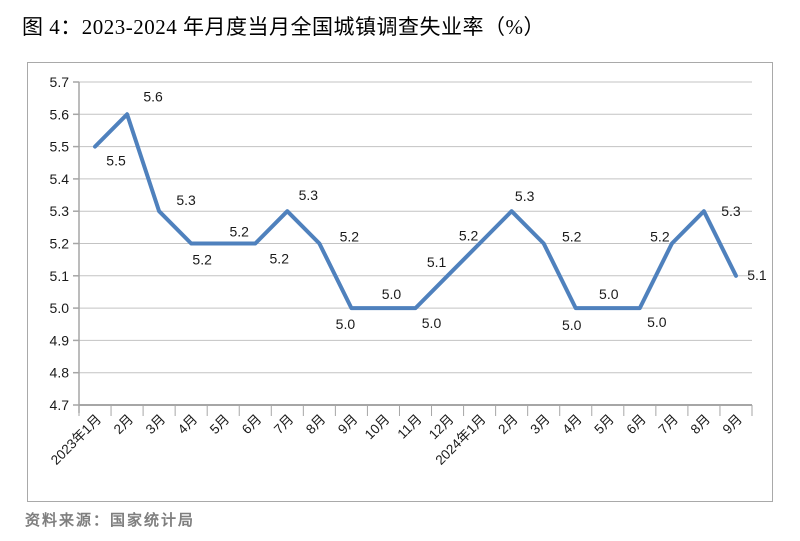 This screenshot has width=800, height=541. What do you see at coordinates (410, 427) in the screenshot?
I see `x-tick-label: 11月` at bounding box center [410, 427].